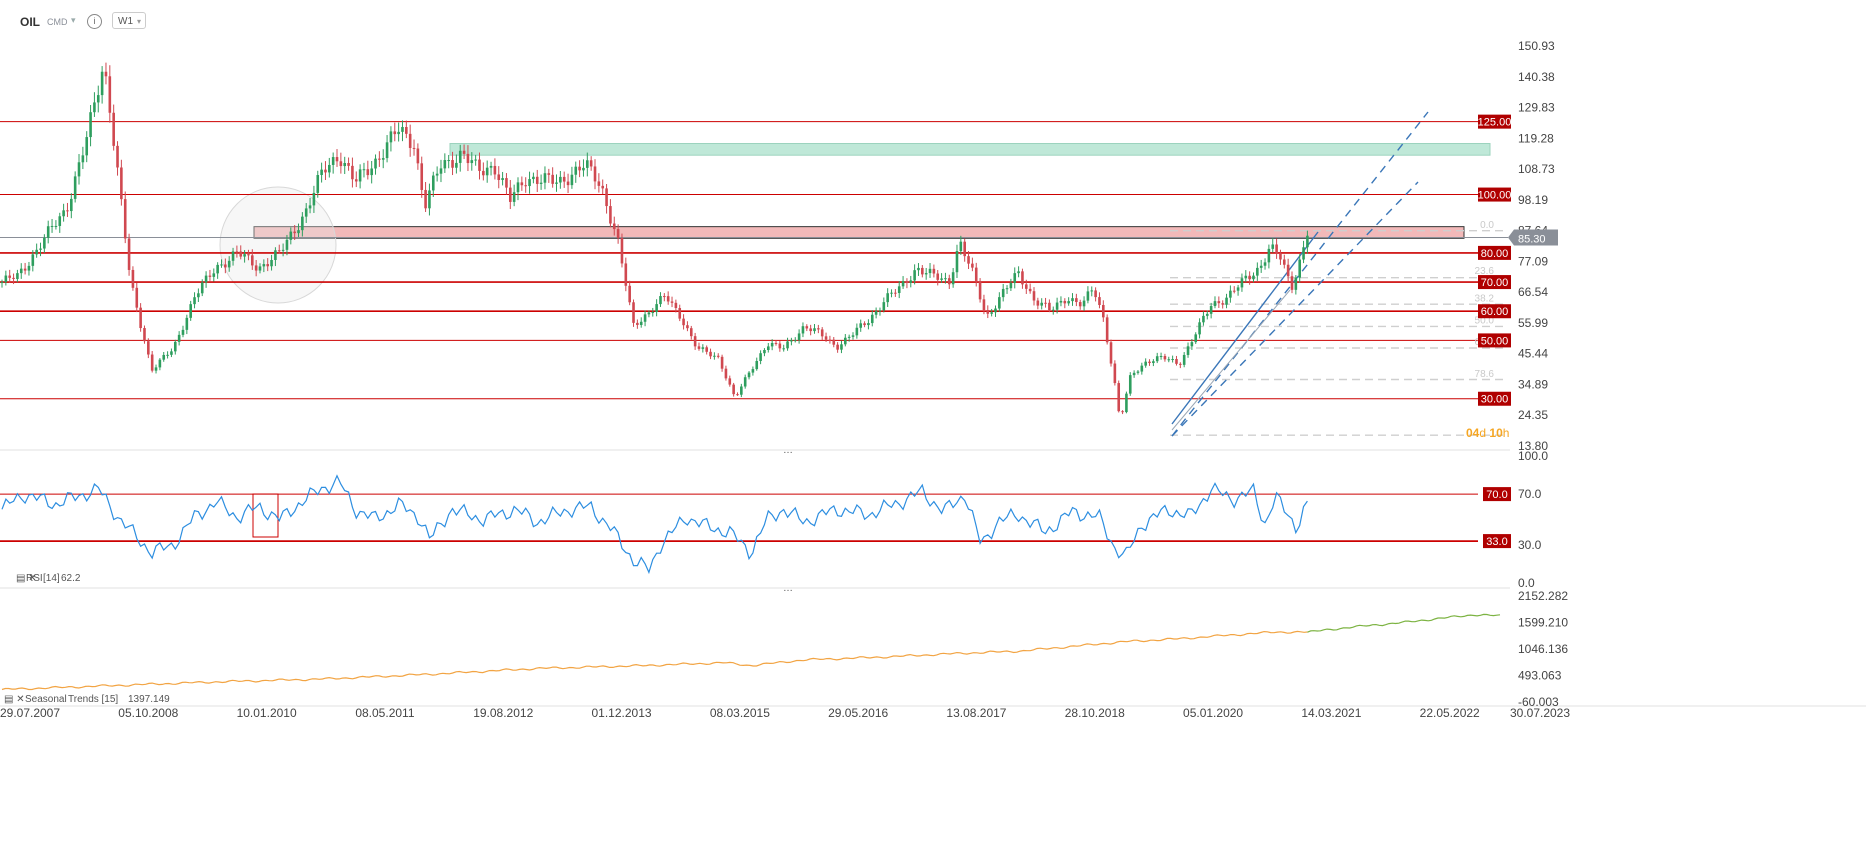 Image resolution: width=1866 pixels, height=865 pixels. I want to click on timeframe-select: W1 ▾, so click(129, 20).